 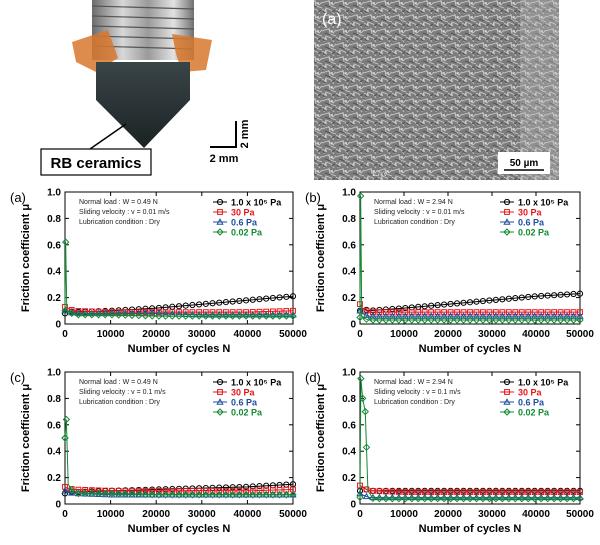 What do you see at coordinates (54, 425) in the screenshot?
I see `y-tick-label: 0.6` at bounding box center [54, 425].